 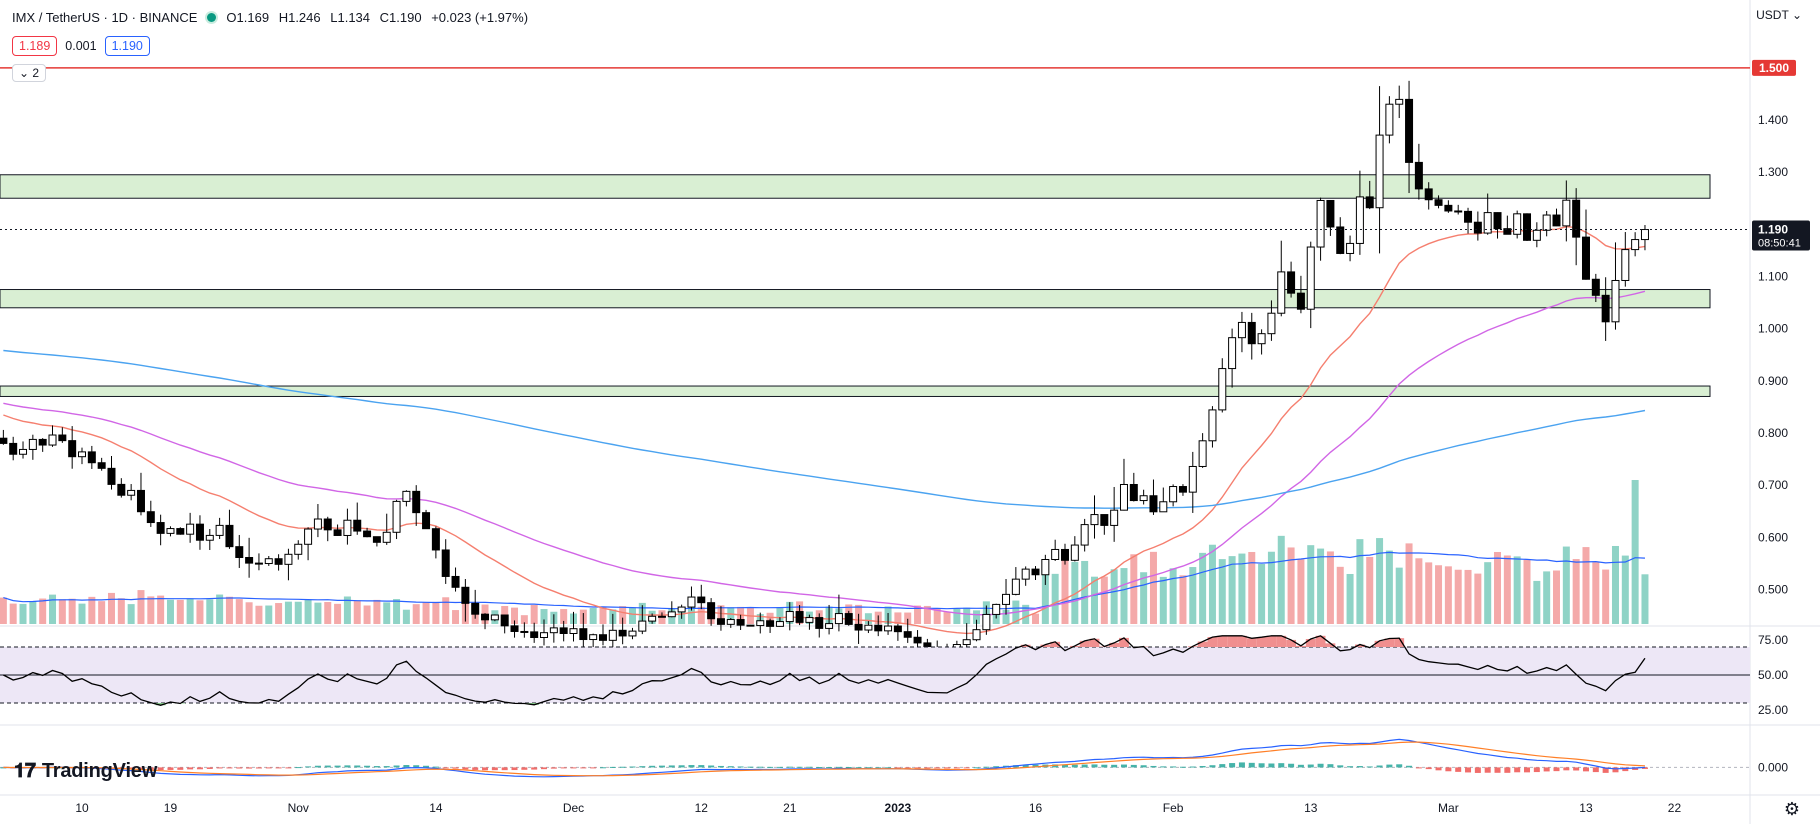 I want to click on tradingview-logo: 𝟏𝟕 TradingView, so click(x=85, y=771).